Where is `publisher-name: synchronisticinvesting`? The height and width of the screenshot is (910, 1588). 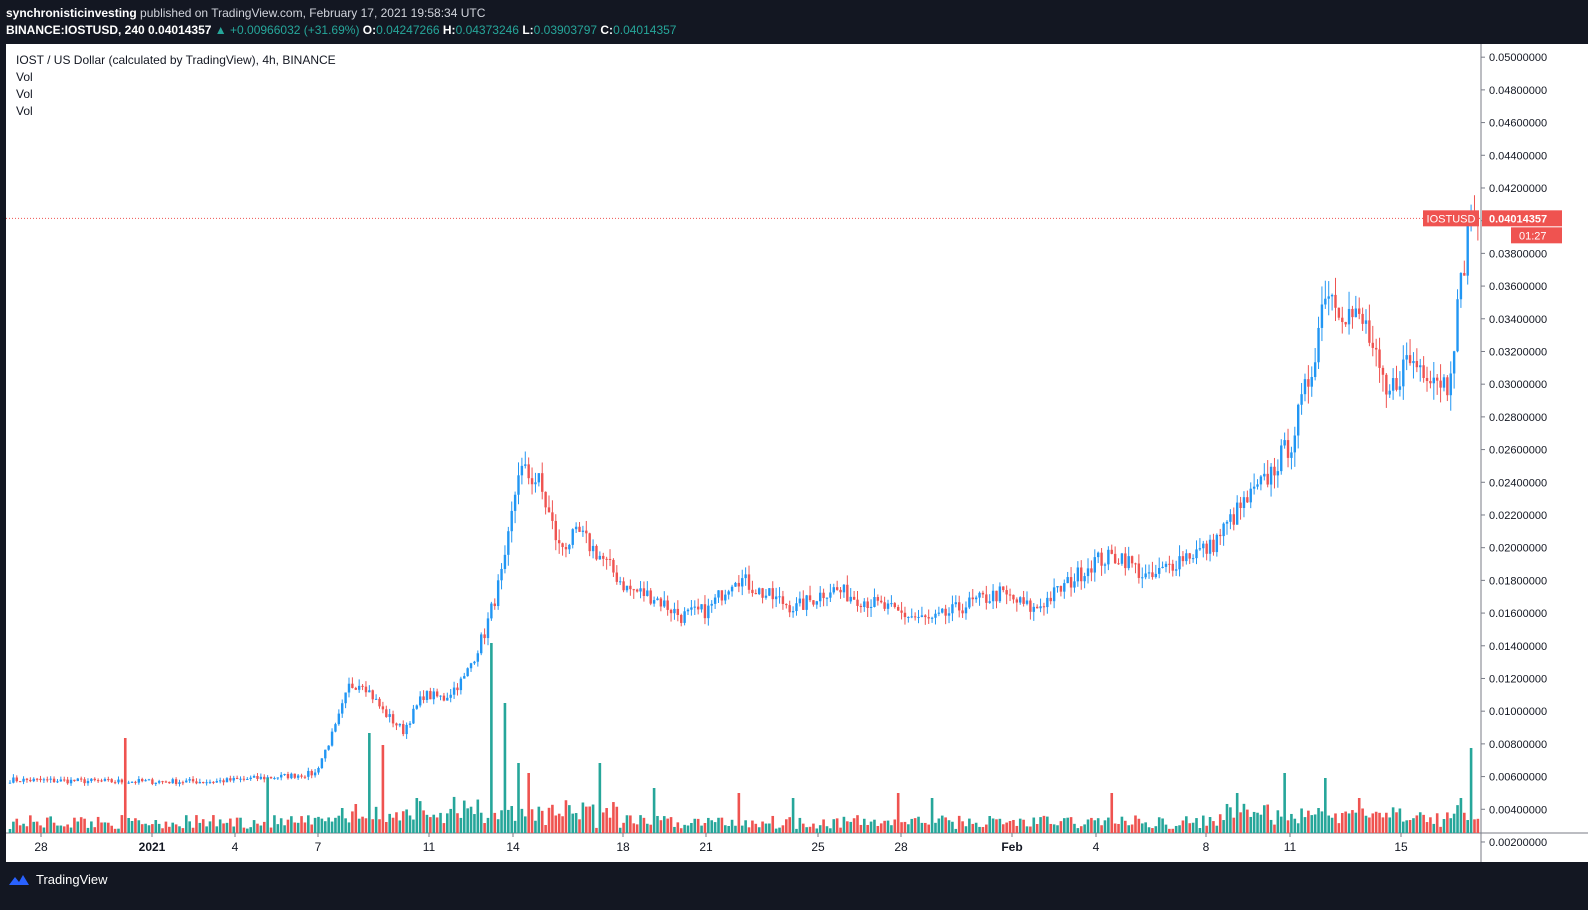 publisher-name: synchronisticinvesting is located at coordinates (71, 13).